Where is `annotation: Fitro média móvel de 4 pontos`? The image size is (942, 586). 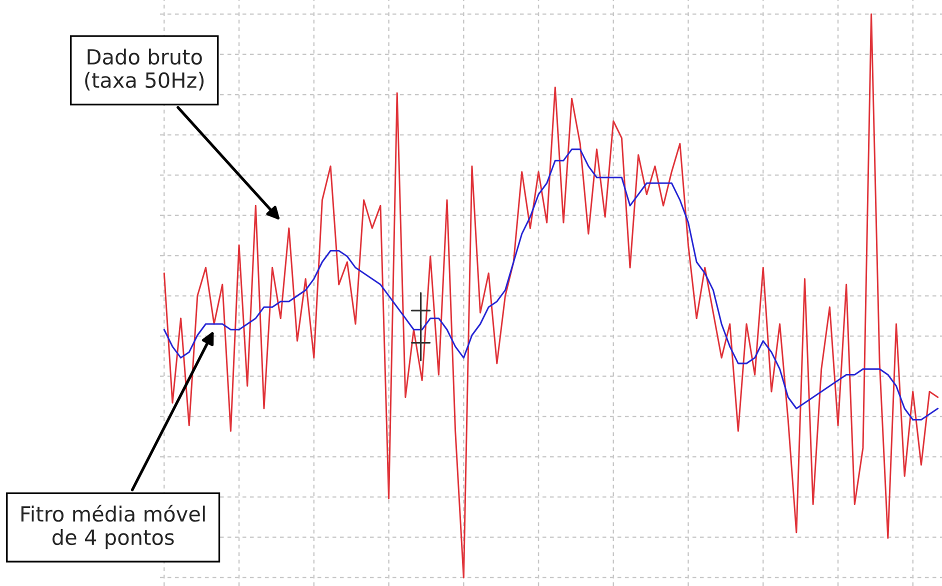
annotation: Fitro média móvel de 4 pontos is located at coordinates (113, 527).